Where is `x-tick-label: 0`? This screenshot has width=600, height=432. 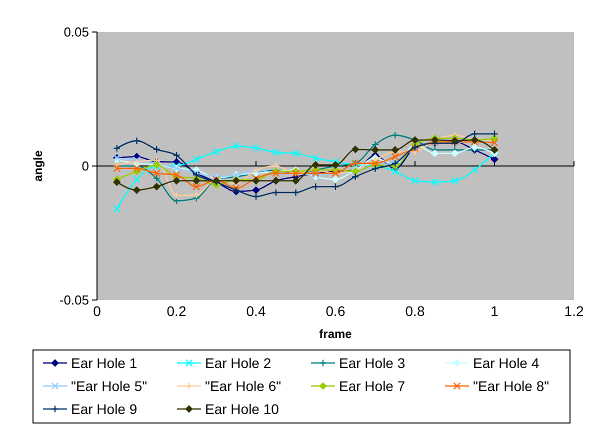 x-tick-label: 0 is located at coordinates (97, 311).